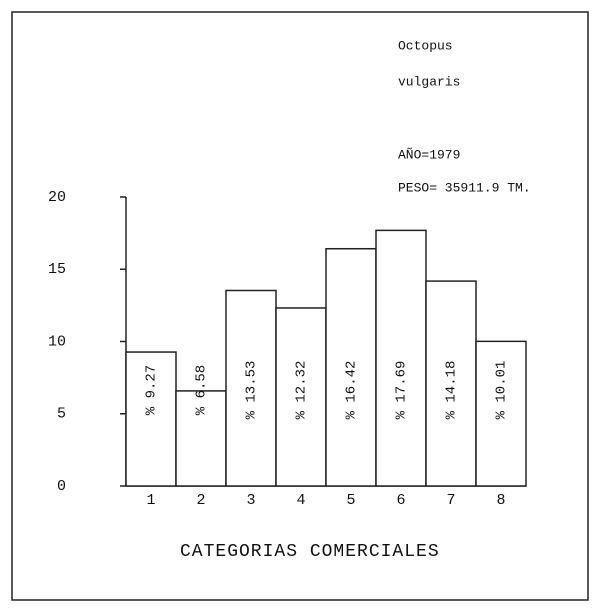 The width and height of the screenshot is (600, 616). Describe the element at coordinates (350, 500) in the screenshot. I see `x-tick-label: 5` at that location.